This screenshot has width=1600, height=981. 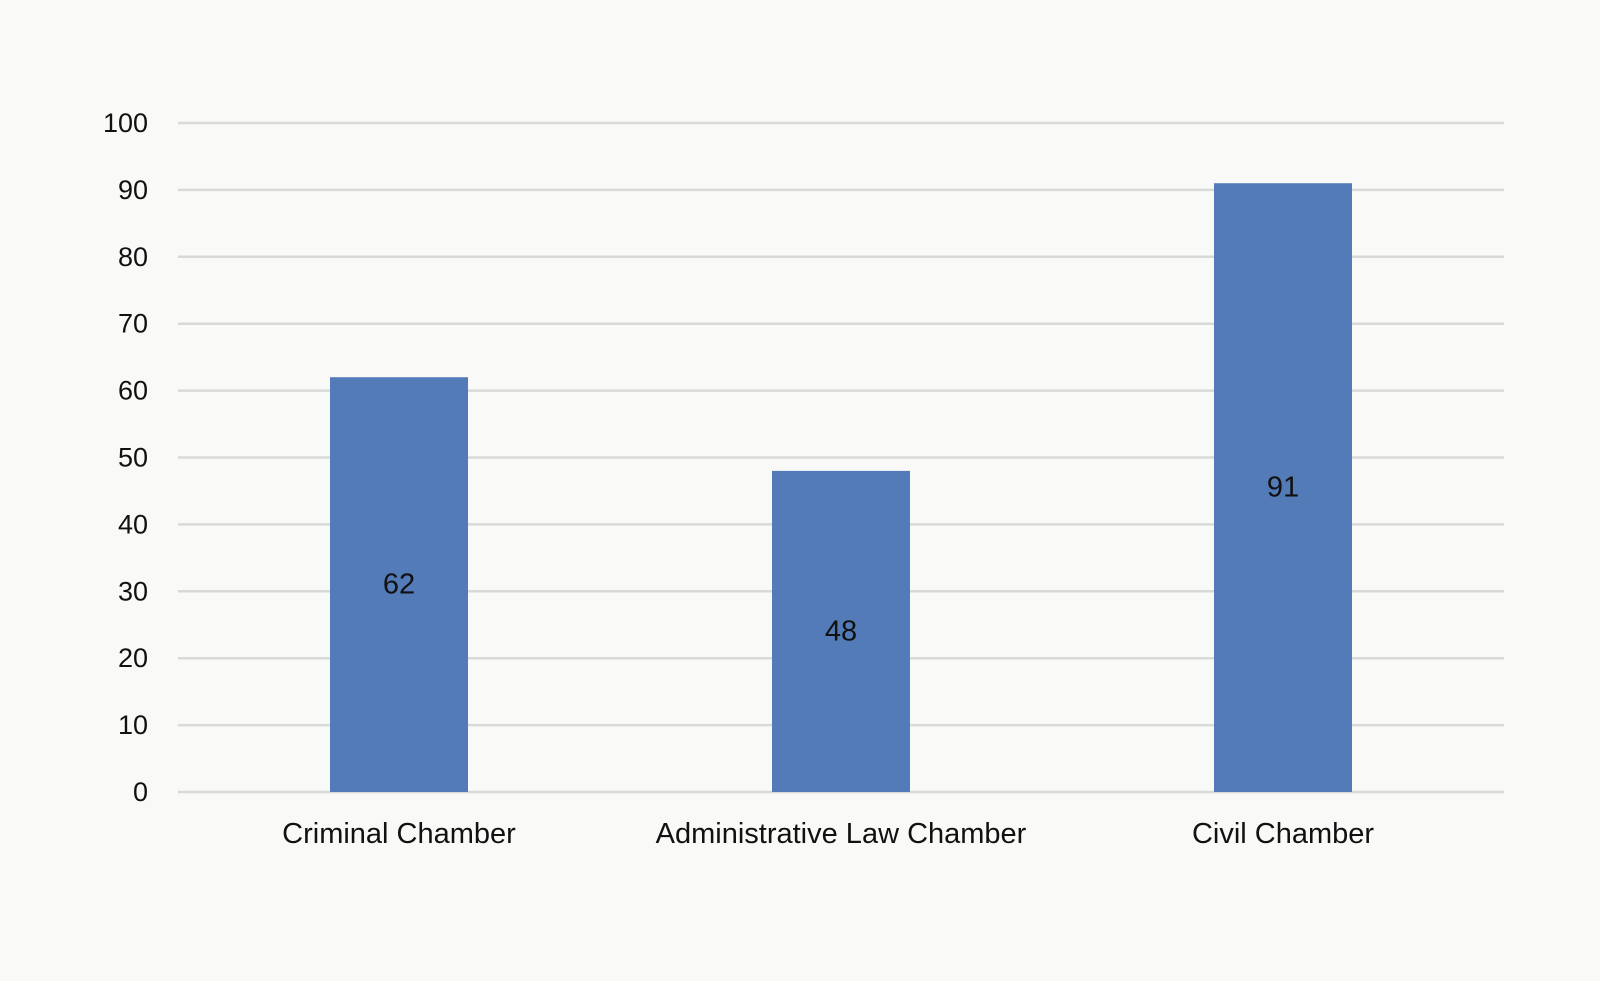 What do you see at coordinates (133, 725) in the screenshot?
I see `y-tick-label-10: 10` at bounding box center [133, 725].